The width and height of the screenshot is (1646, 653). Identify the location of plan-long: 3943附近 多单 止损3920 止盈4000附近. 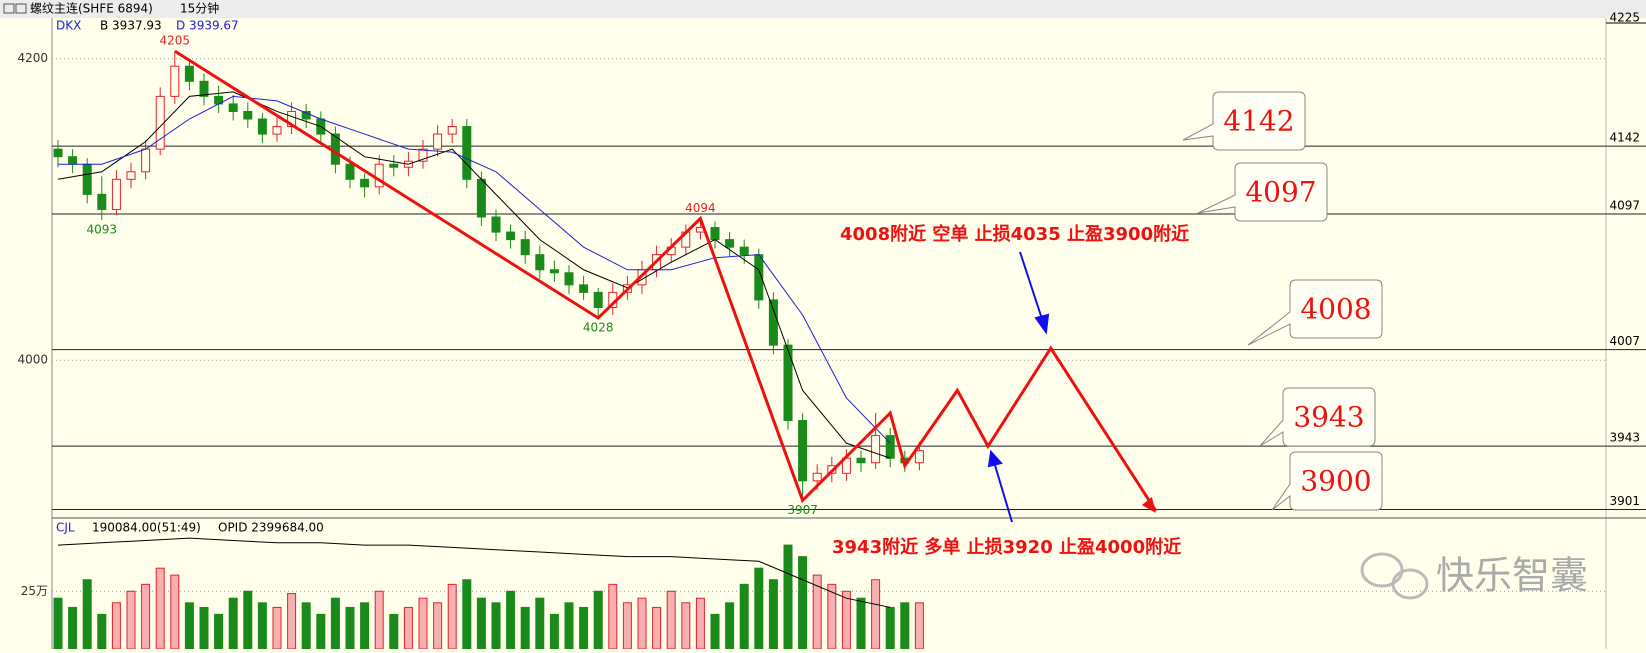
(1006, 547).